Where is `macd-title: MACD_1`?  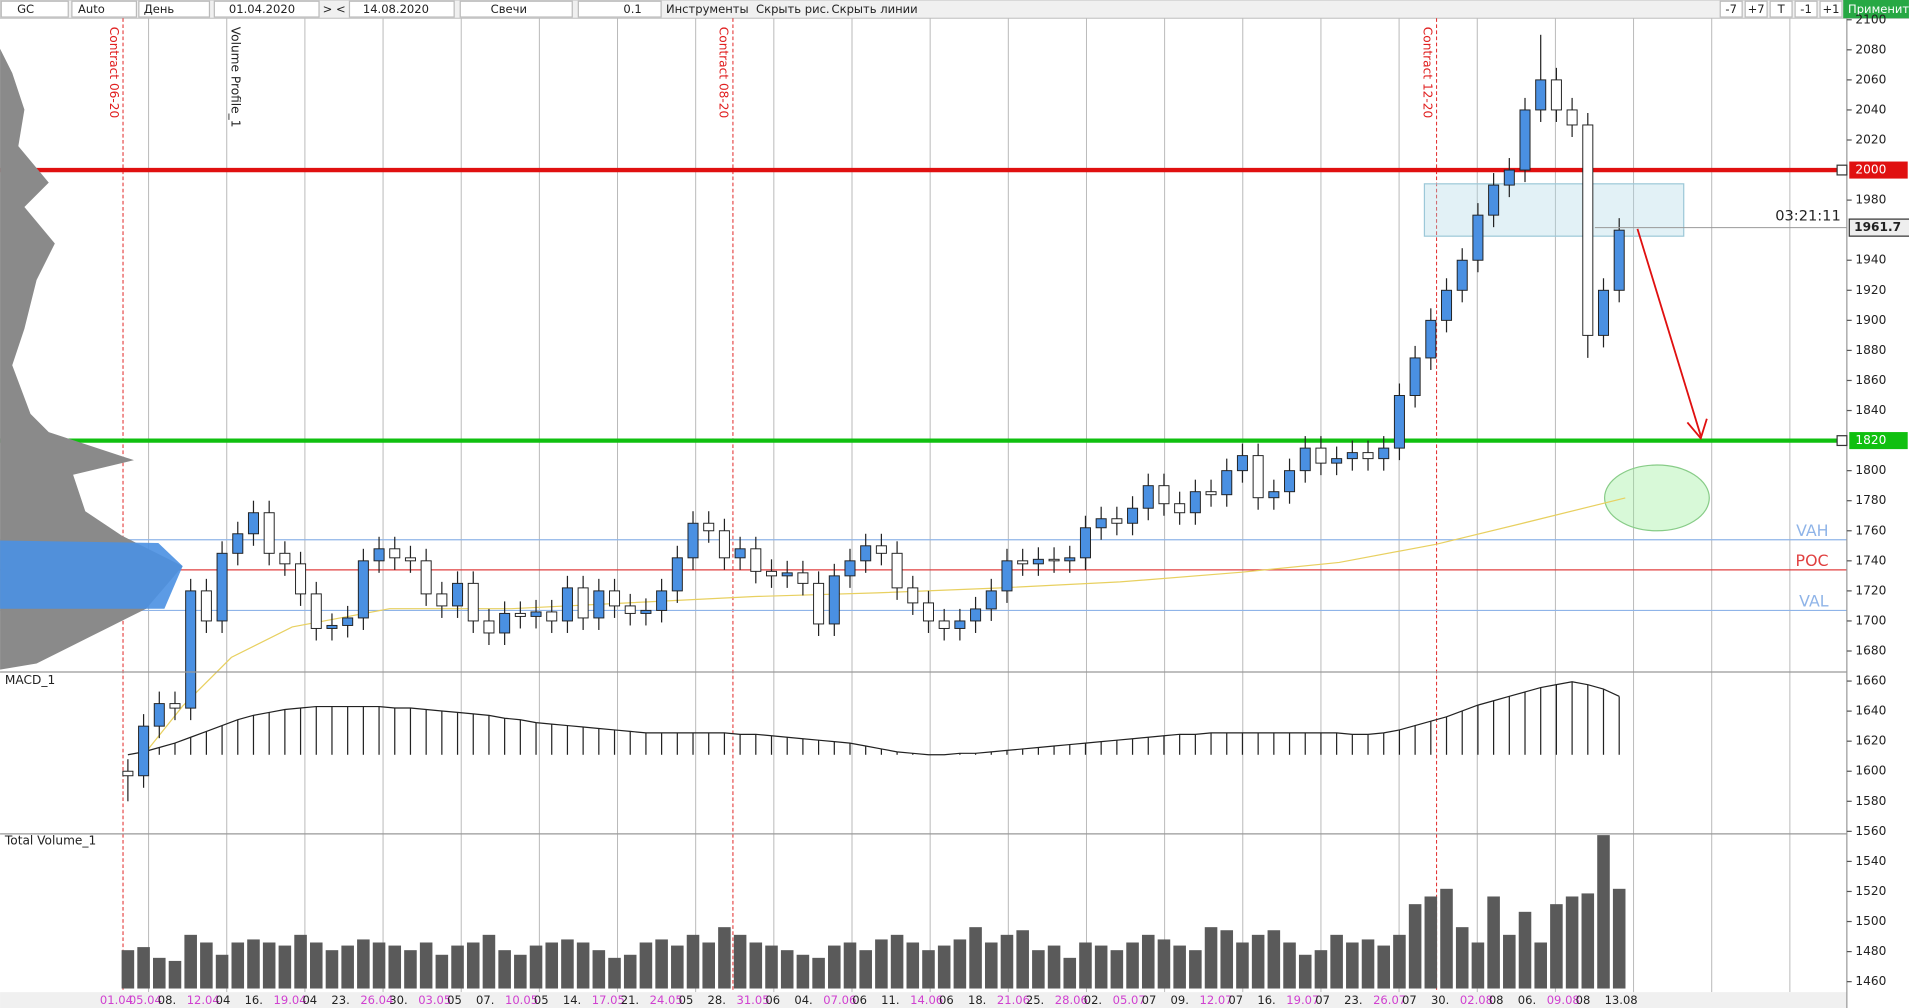
macd-title: MACD_1 is located at coordinates (30, 680).